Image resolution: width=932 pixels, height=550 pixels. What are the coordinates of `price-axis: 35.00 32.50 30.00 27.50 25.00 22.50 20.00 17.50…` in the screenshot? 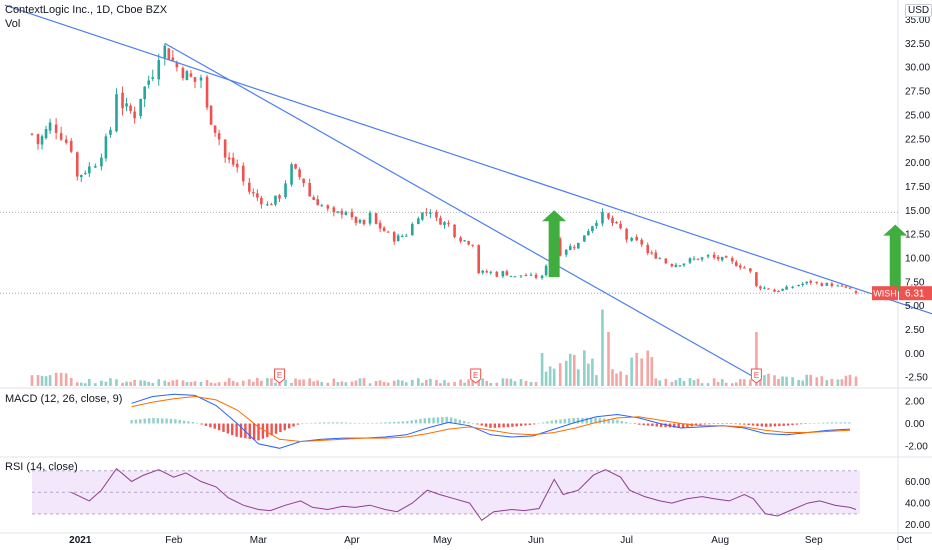 It's located at (917, 273).